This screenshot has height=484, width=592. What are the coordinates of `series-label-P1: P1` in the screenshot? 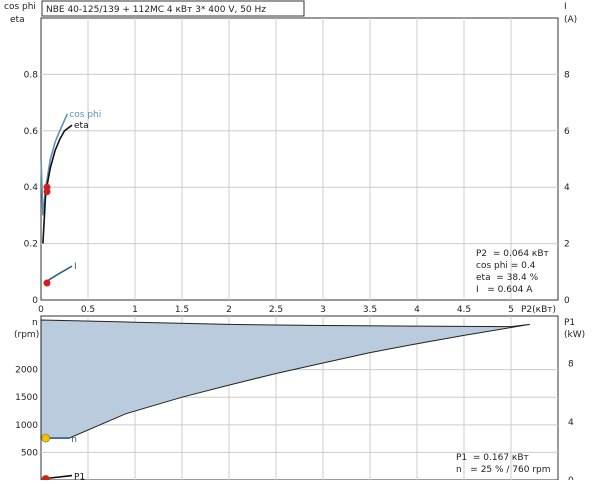 It's located at (79, 476).